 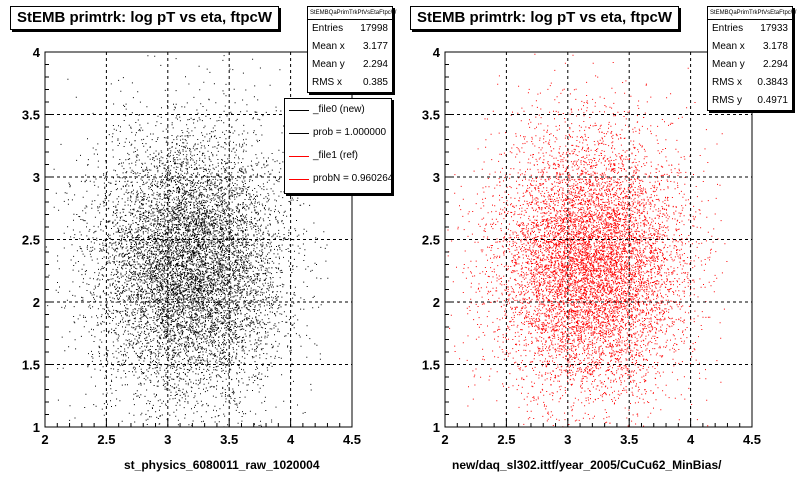 What do you see at coordinates (545, 18) in the screenshot?
I see `right-plot-title: StEMB primtrk: log pT vs eta, ftpcW` at bounding box center [545, 18].